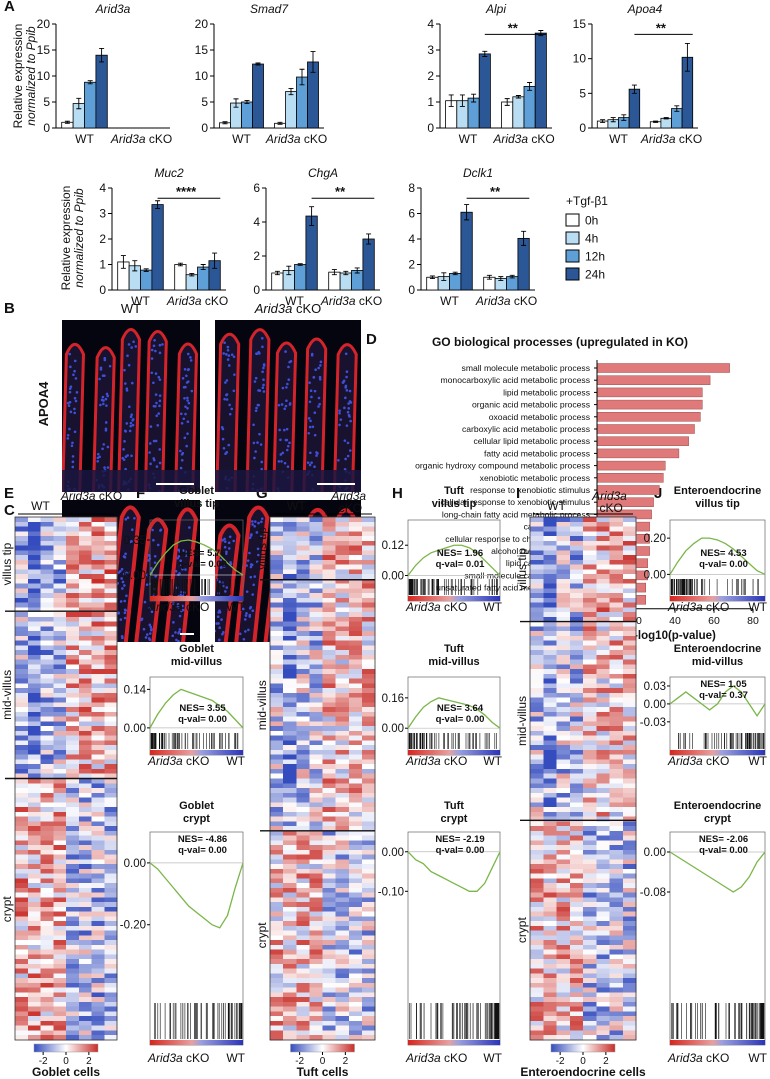 Image resolution: width=770 pixels, height=1079 pixels. Describe the element at coordinates (717, 701) in the screenshot. I see `enrichment-curve` at that location.